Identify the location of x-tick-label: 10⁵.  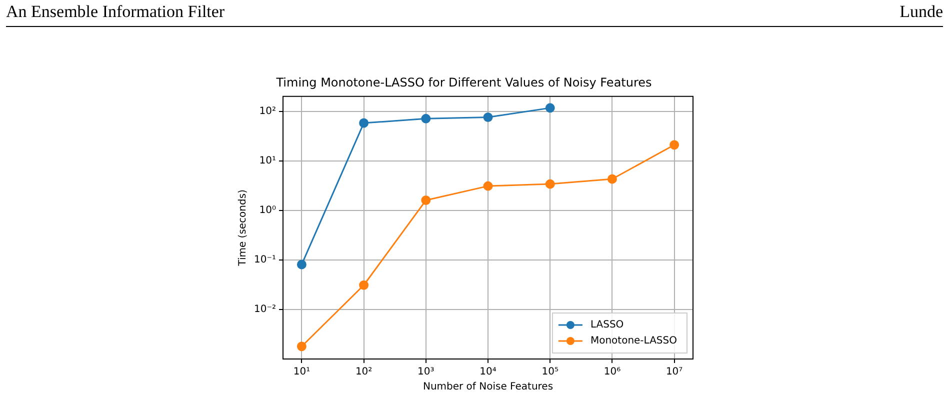
(550, 372).